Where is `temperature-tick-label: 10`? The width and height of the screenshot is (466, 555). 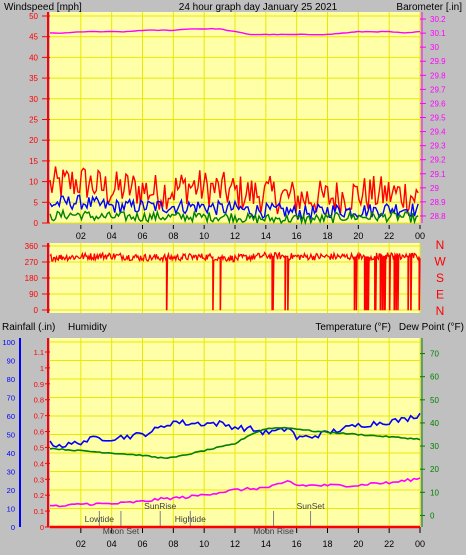 temperature-tick-label: 10 is located at coordinates (434, 492).